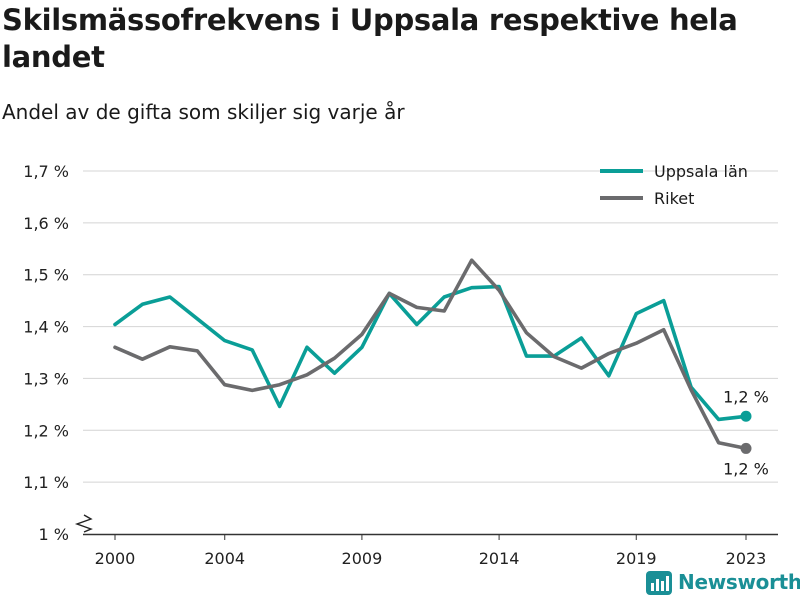  Describe the element at coordinates (659, 583) in the screenshot. I see `bar-chart-icon` at that location.